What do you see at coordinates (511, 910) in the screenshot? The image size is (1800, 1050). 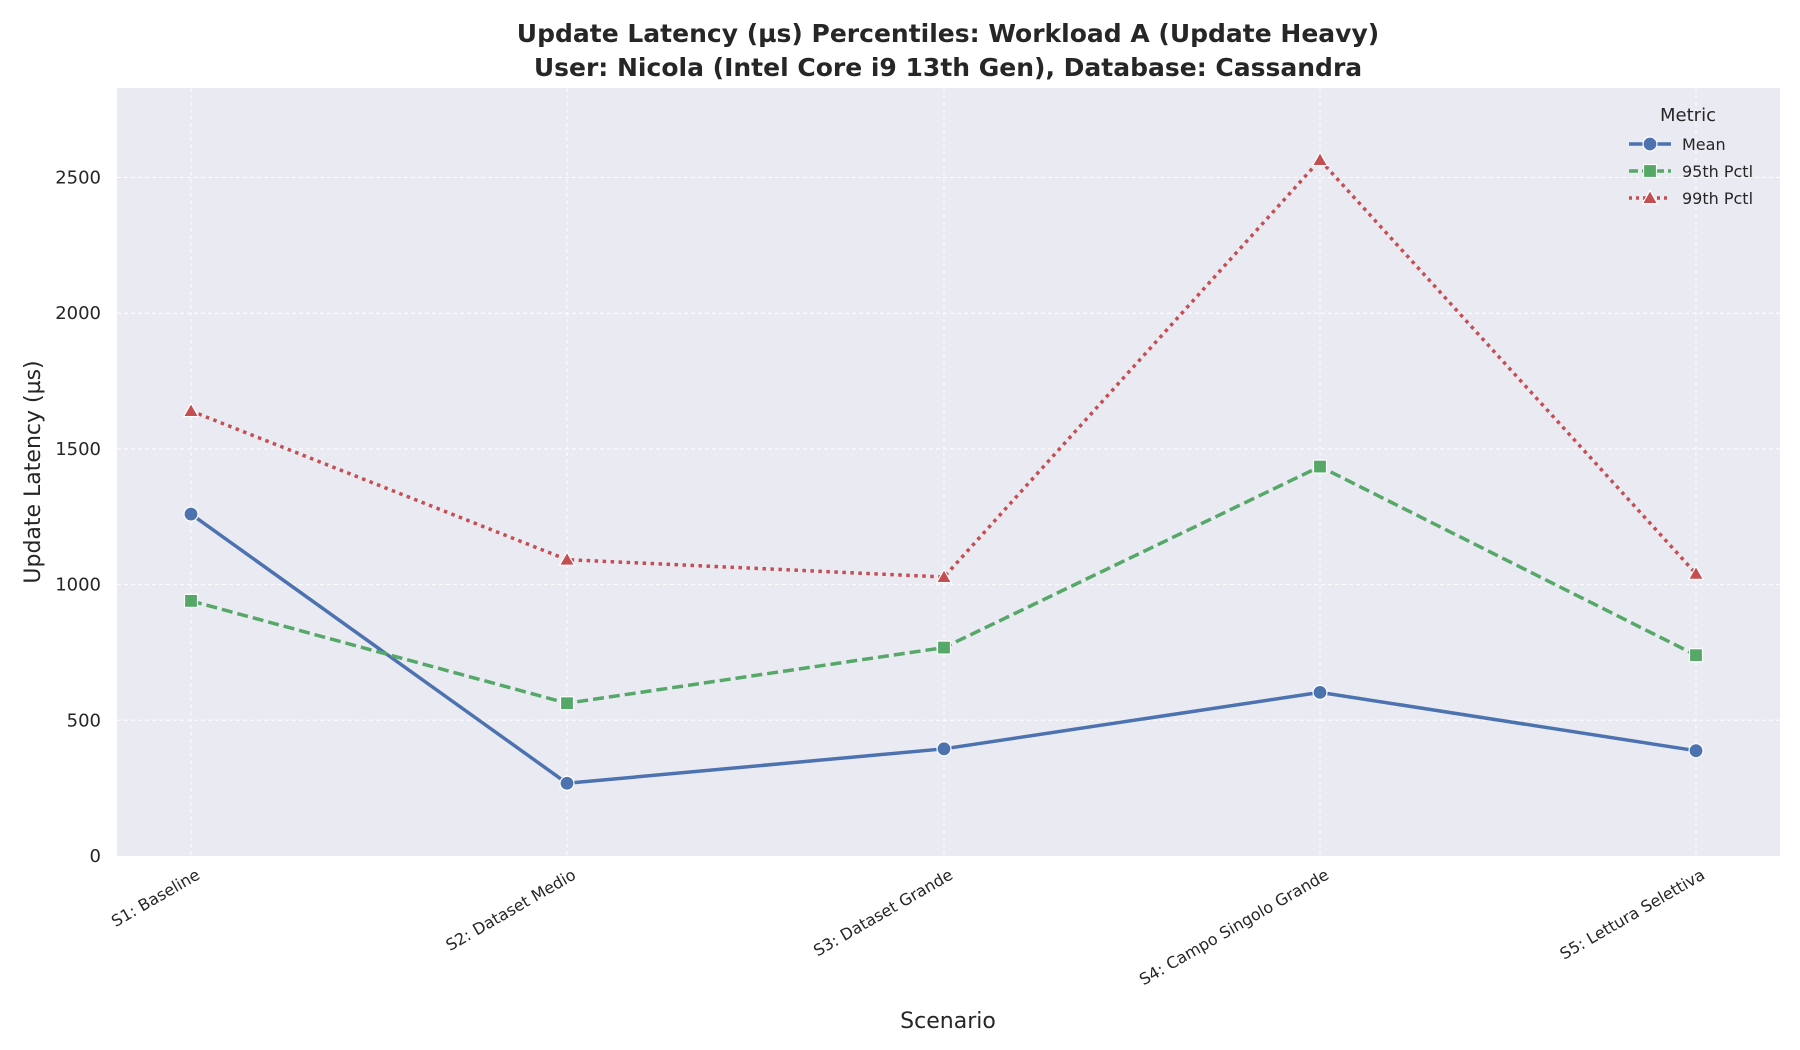 I see `x-tick-label: S2: Dataset Medio` at bounding box center [511, 910].